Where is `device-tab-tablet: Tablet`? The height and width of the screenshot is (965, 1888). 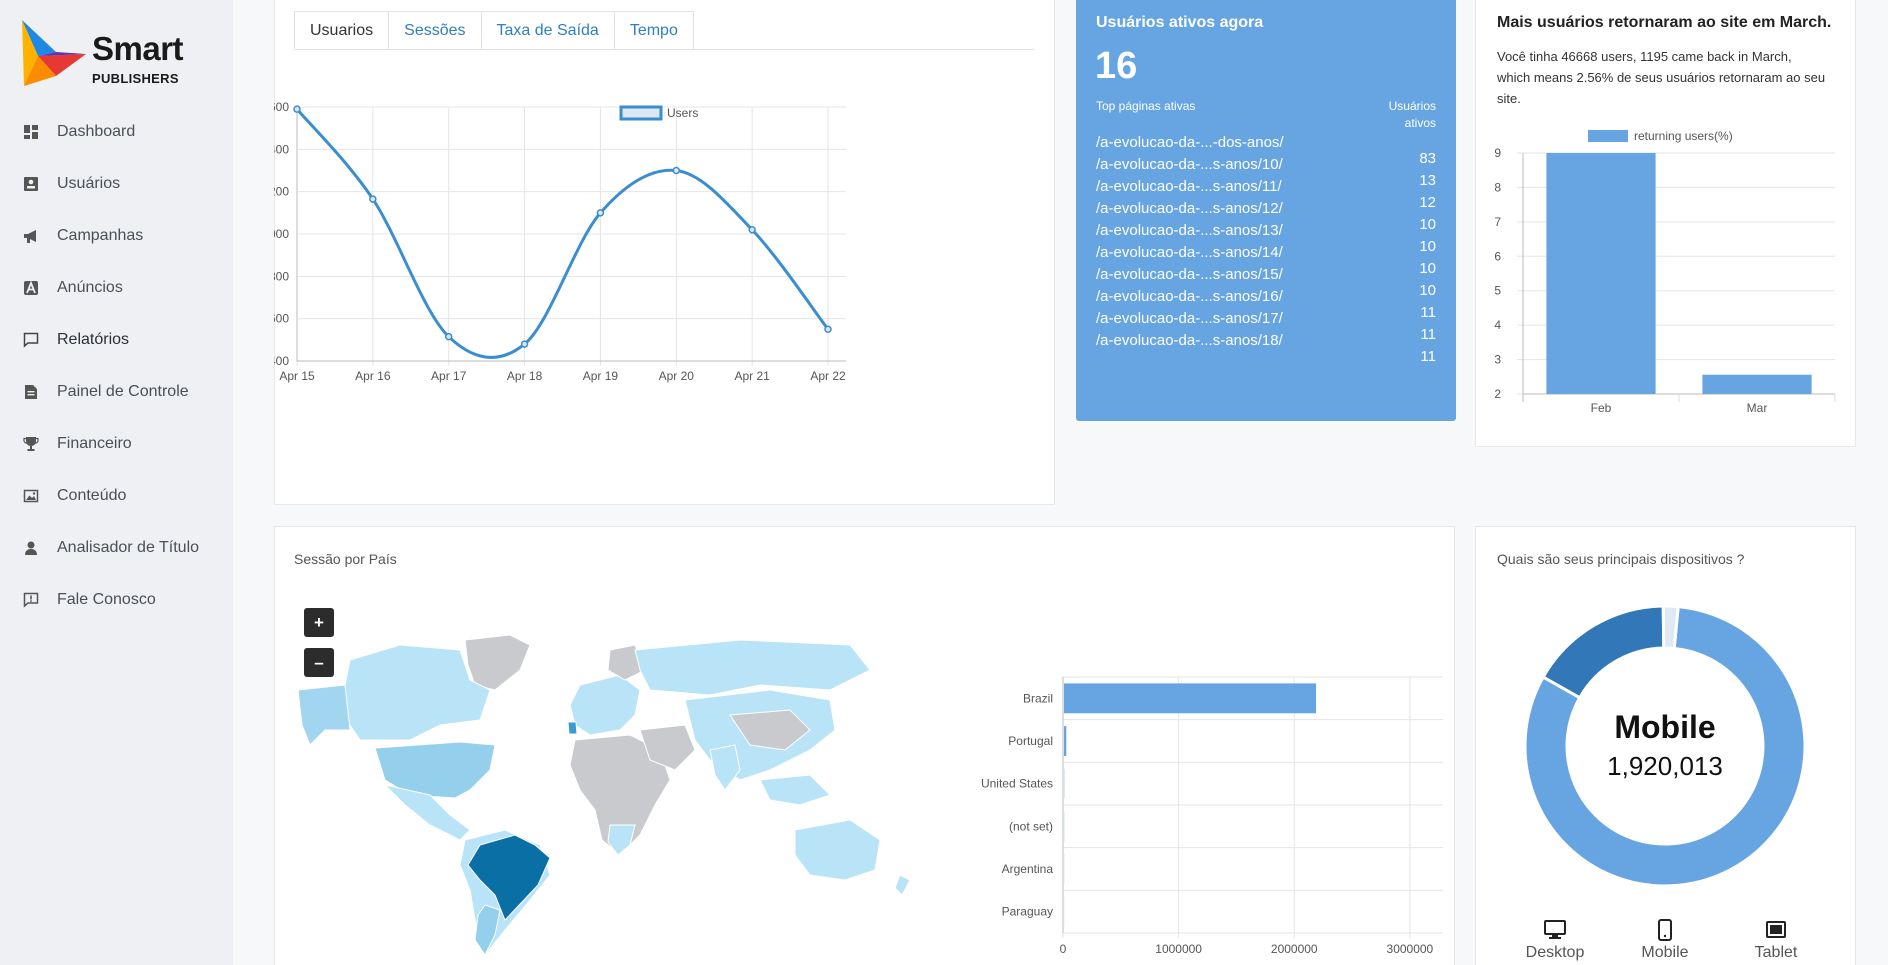
device-tab-tablet: Tablet is located at coordinates (1776, 940).